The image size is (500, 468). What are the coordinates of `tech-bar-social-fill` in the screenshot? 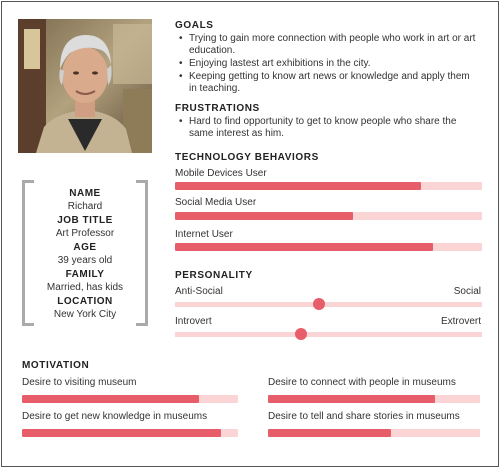 It's located at (264, 216).